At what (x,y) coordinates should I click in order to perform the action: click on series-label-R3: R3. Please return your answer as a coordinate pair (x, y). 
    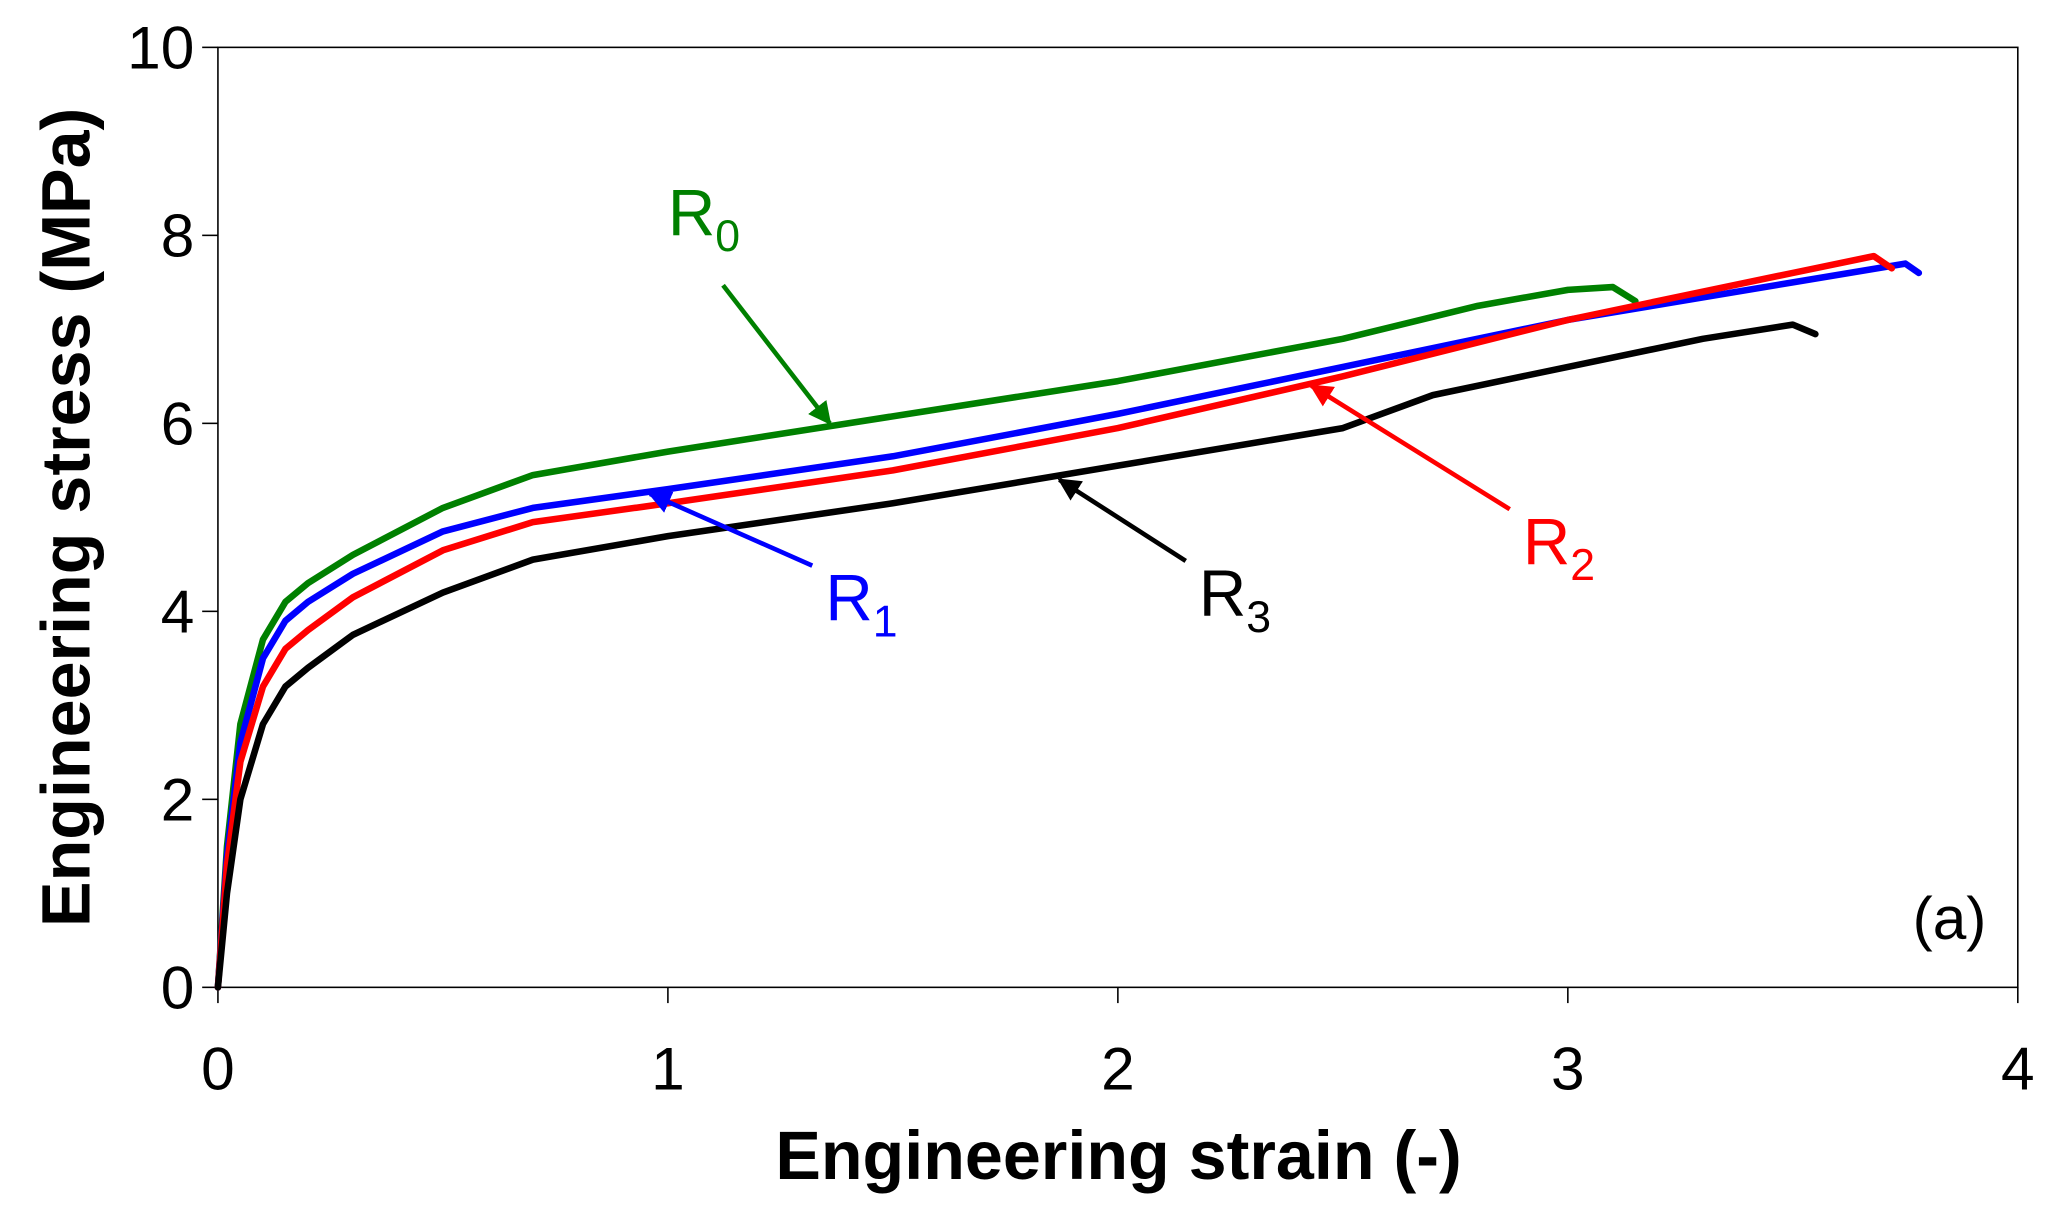
    Looking at the image, I should click on (1235, 599).